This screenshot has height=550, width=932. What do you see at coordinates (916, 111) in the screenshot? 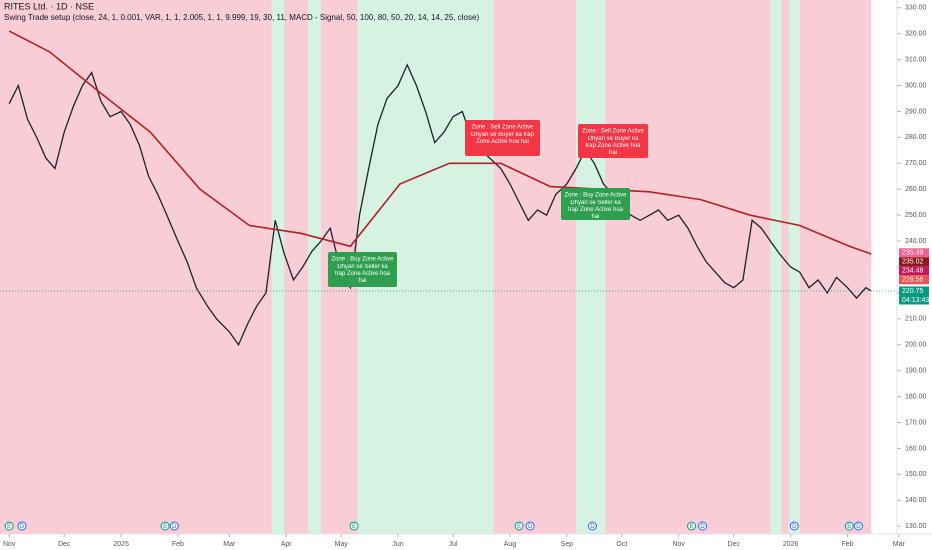
I see `y-tick-label: 290.00` at bounding box center [916, 111].